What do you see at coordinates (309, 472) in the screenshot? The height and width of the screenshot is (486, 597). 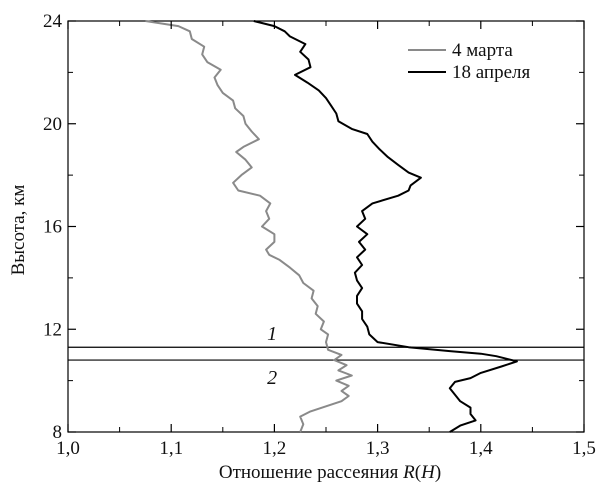 I see `x-axis-title-text: Отношение рассеяния` at bounding box center [309, 472].